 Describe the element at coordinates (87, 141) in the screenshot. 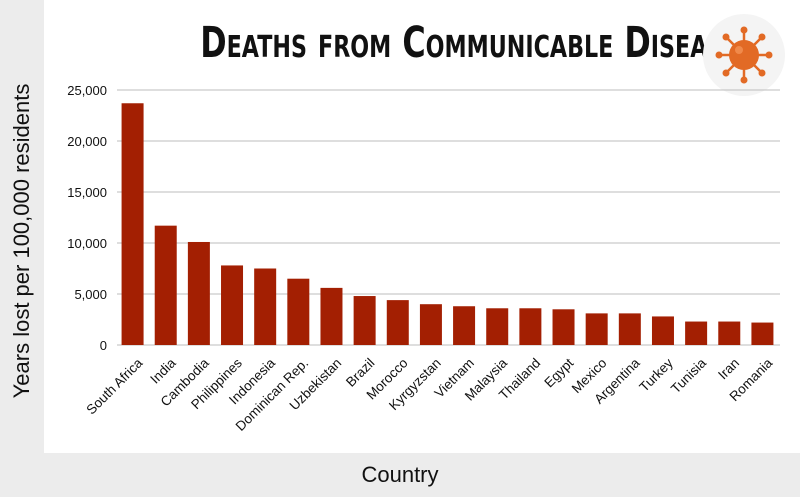

I see `y-tick-label: 20,000` at that location.